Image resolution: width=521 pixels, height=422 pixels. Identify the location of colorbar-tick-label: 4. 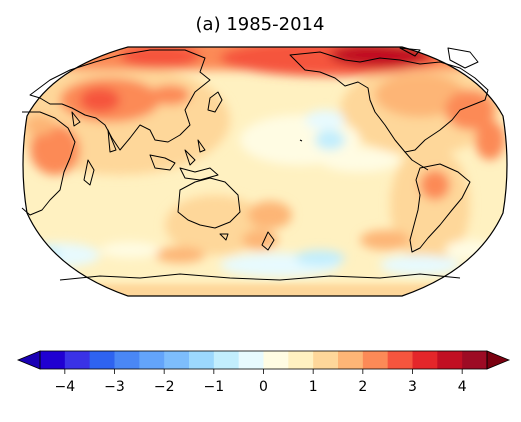
(462, 387).